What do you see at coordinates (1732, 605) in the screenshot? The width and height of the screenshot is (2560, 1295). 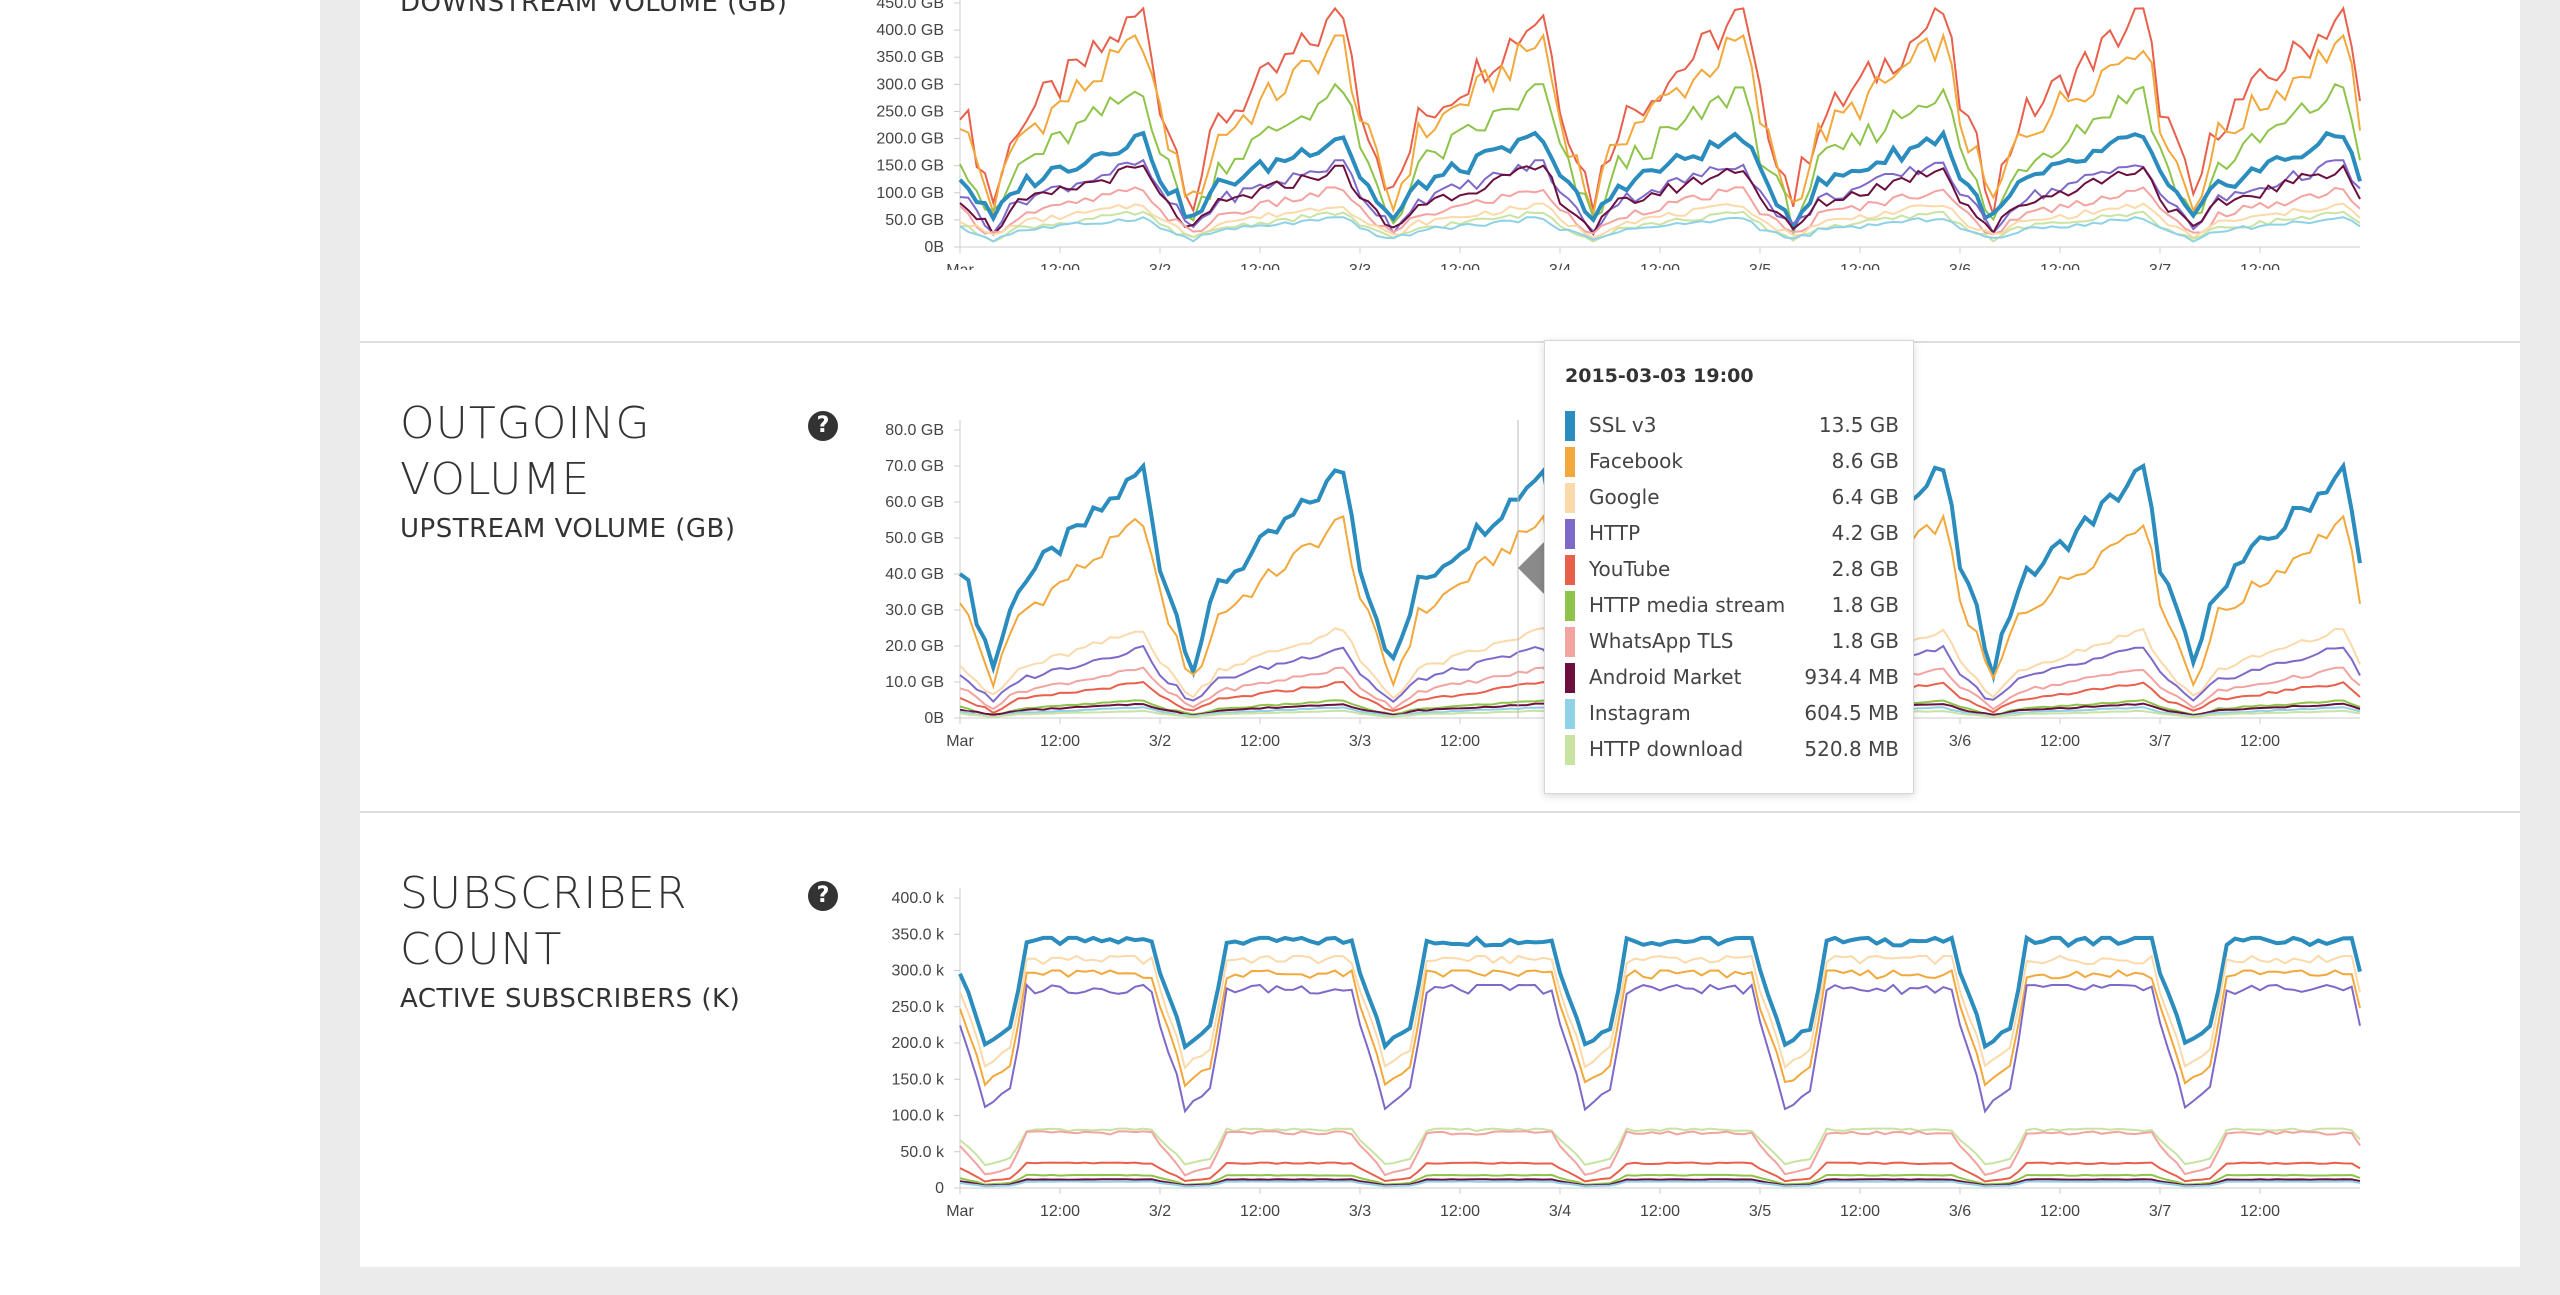 I see `tooltip-row: HTTP media stream 1.8 GB` at bounding box center [1732, 605].